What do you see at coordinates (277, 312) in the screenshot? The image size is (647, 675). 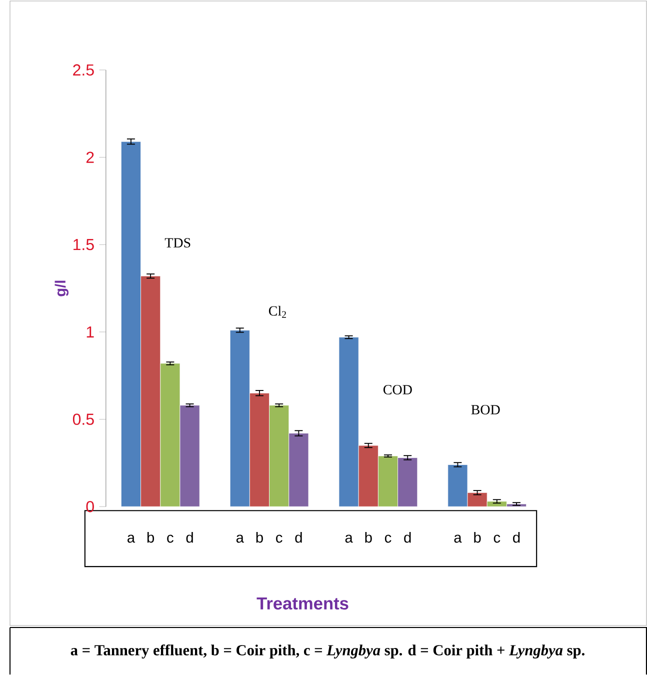 I see `annotation: Cl$_{2}$` at bounding box center [277, 312].